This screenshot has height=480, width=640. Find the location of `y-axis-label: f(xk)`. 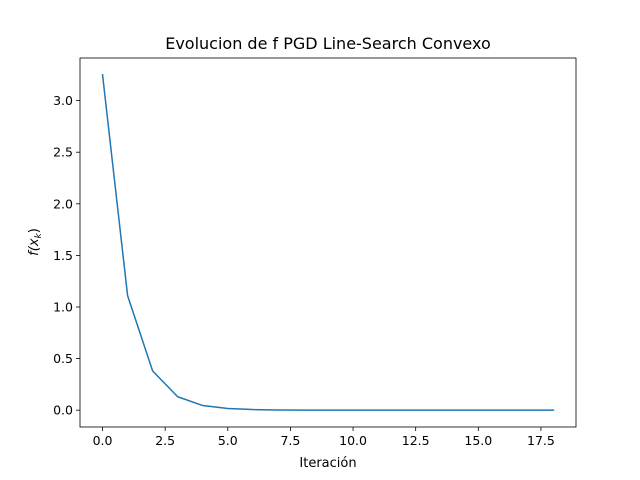

y-axis-label: f(xk) is located at coordinates (35, 242).